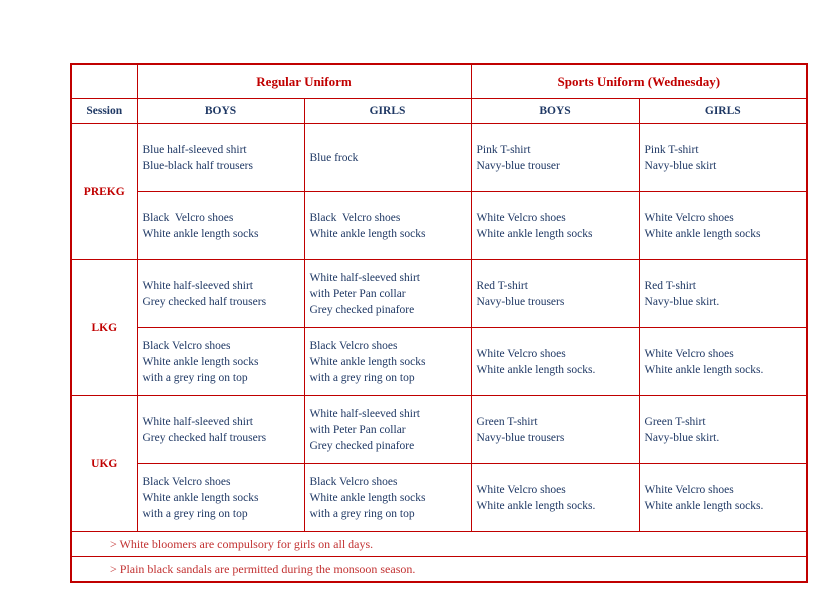  Describe the element at coordinates (304, 81) in the screenshot. I see `regular-uniform-header: Regular Uniform` at that location.